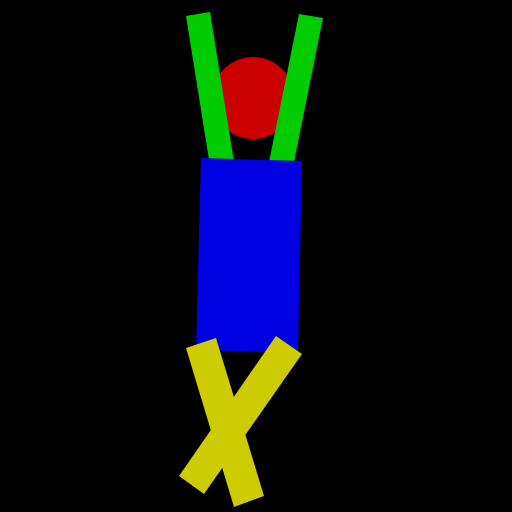 The image size is (512, 512). Describe the element at coordinates (210, 89) in the screenshot. I see `left-arm-shape` at that location.